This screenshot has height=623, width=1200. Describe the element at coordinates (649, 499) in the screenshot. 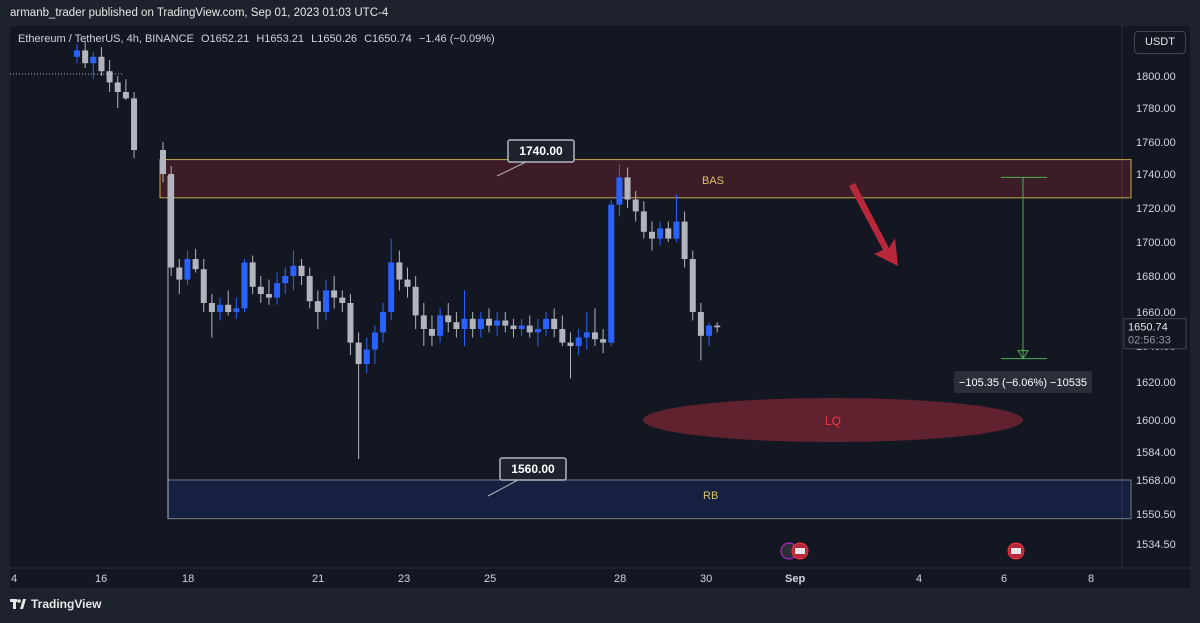

I see `rb-zone` at that location.